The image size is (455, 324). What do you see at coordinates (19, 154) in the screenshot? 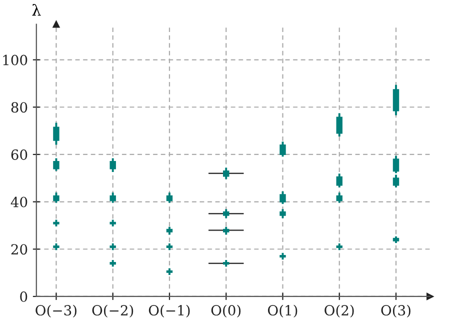
I see `y-tick-label: 60` at bounding box center [19, 154].